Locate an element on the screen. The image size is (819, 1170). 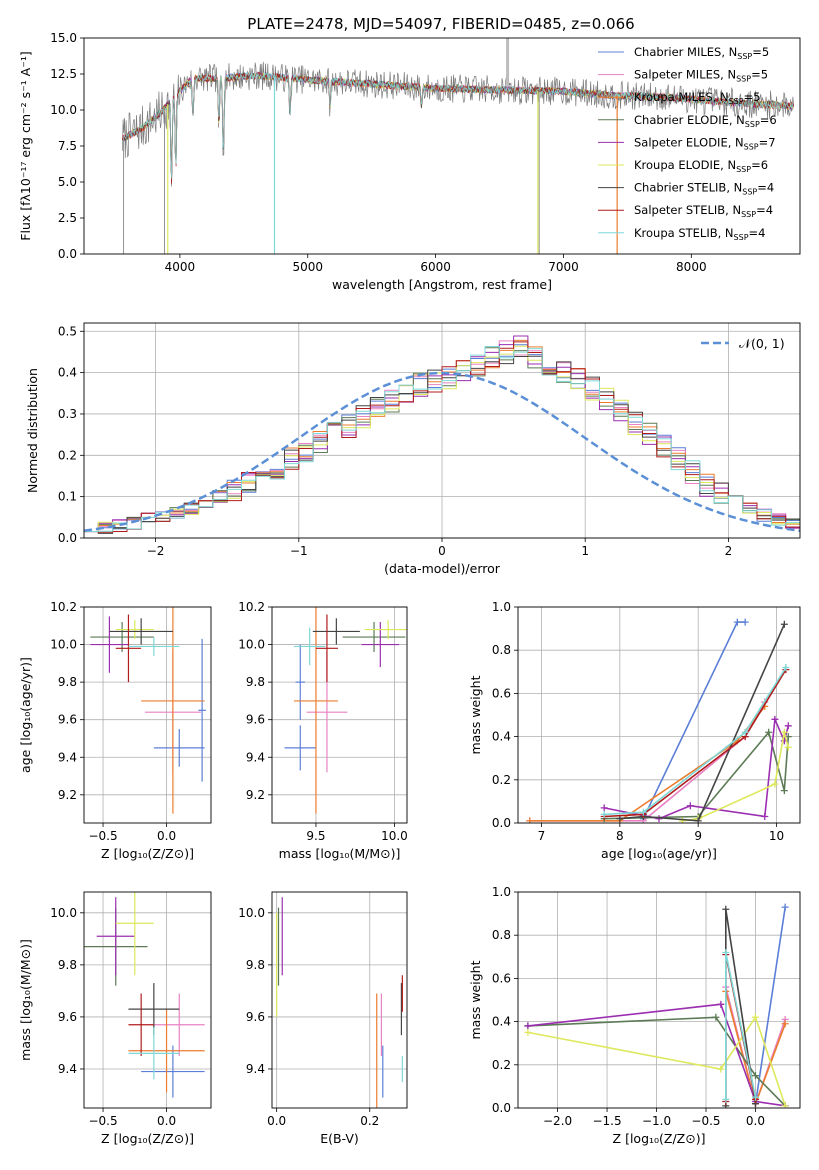
spectrum-xlabel: wavelength [Angstrom, rest frame] is located at coordinates (442, 284).